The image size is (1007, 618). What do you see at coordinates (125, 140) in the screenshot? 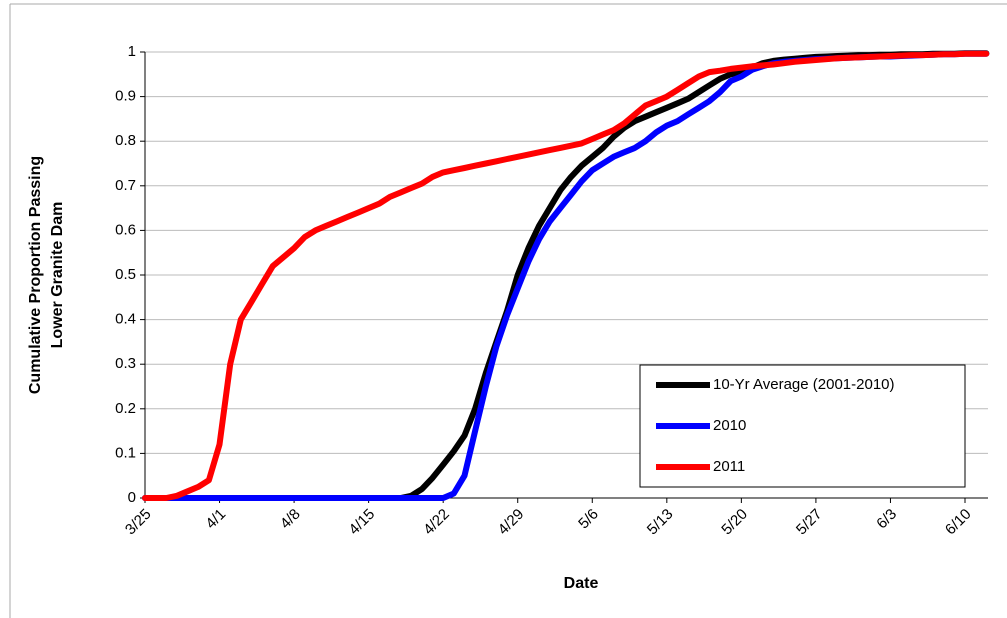
I see `y-tick-label: 0.8` at bounding box center [125, 140].